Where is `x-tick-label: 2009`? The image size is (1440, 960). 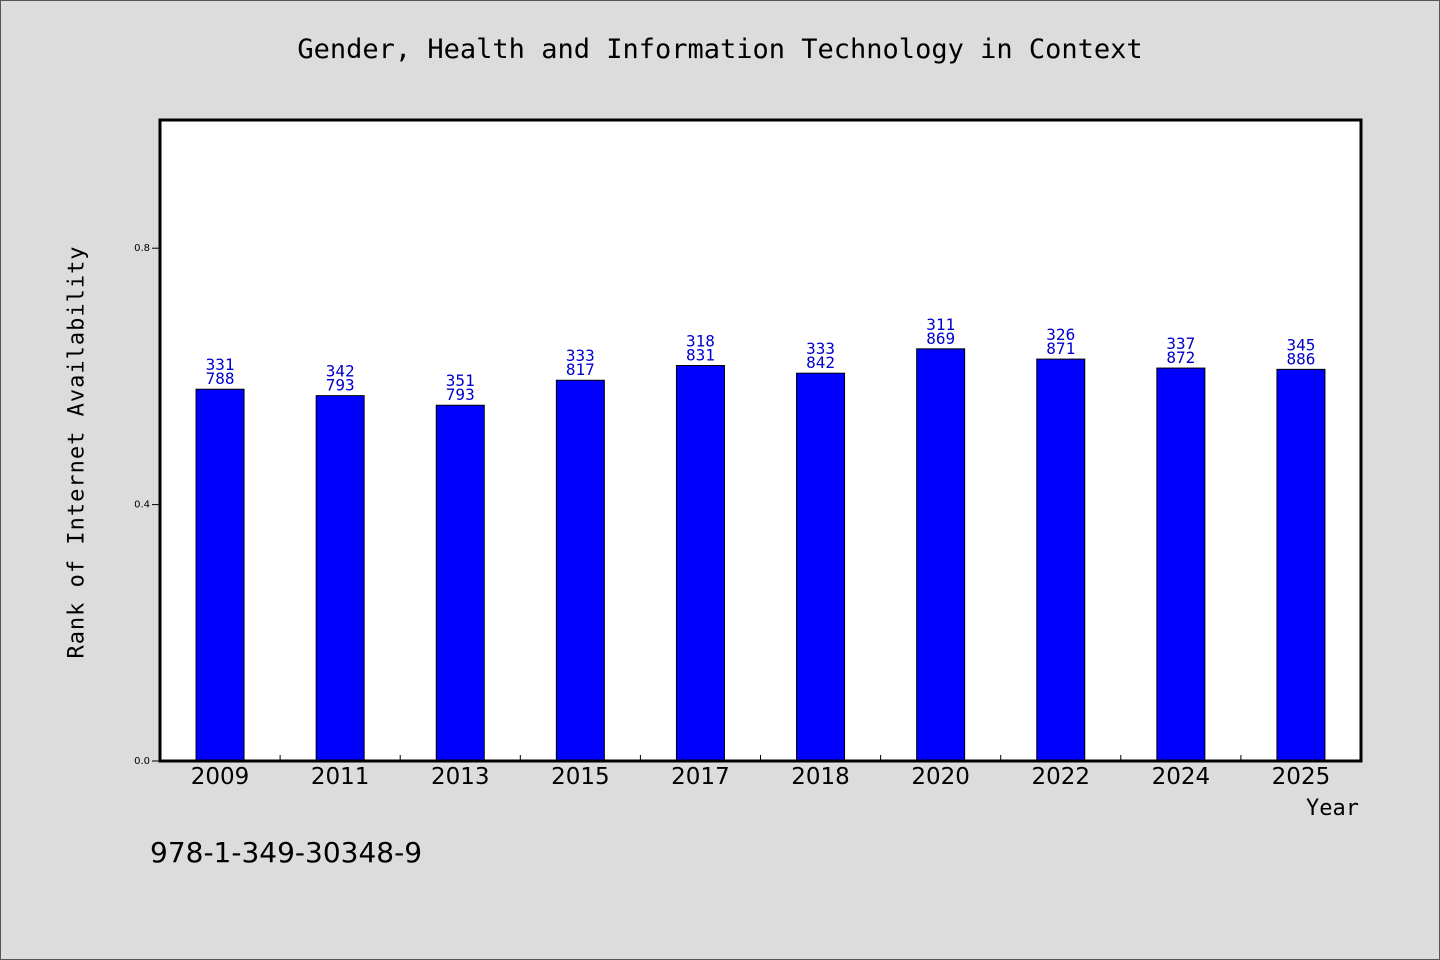 x-tick-label: 2009 is located at coordinates (220, 777).